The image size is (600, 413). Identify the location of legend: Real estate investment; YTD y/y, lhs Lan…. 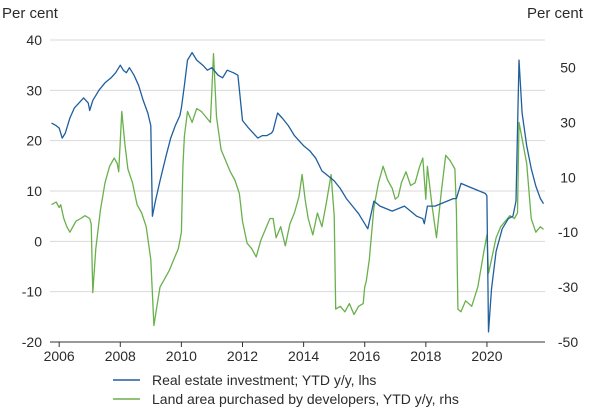
(286, 389).